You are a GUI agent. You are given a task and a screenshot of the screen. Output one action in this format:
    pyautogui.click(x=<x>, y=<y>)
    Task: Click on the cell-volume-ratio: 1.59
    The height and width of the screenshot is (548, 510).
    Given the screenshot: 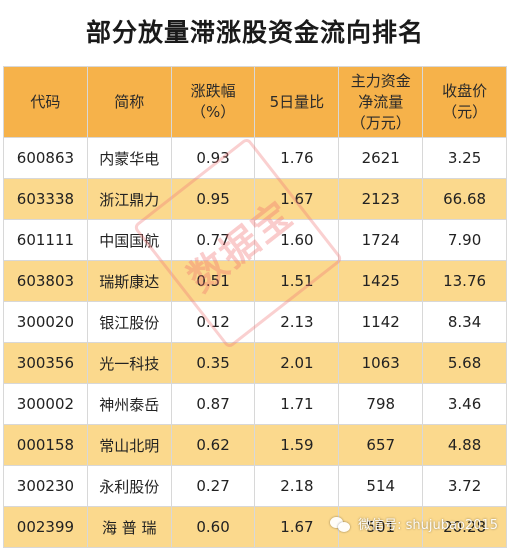 What is the action you would take?
    pyautogui.click(x=297, y=445)
    